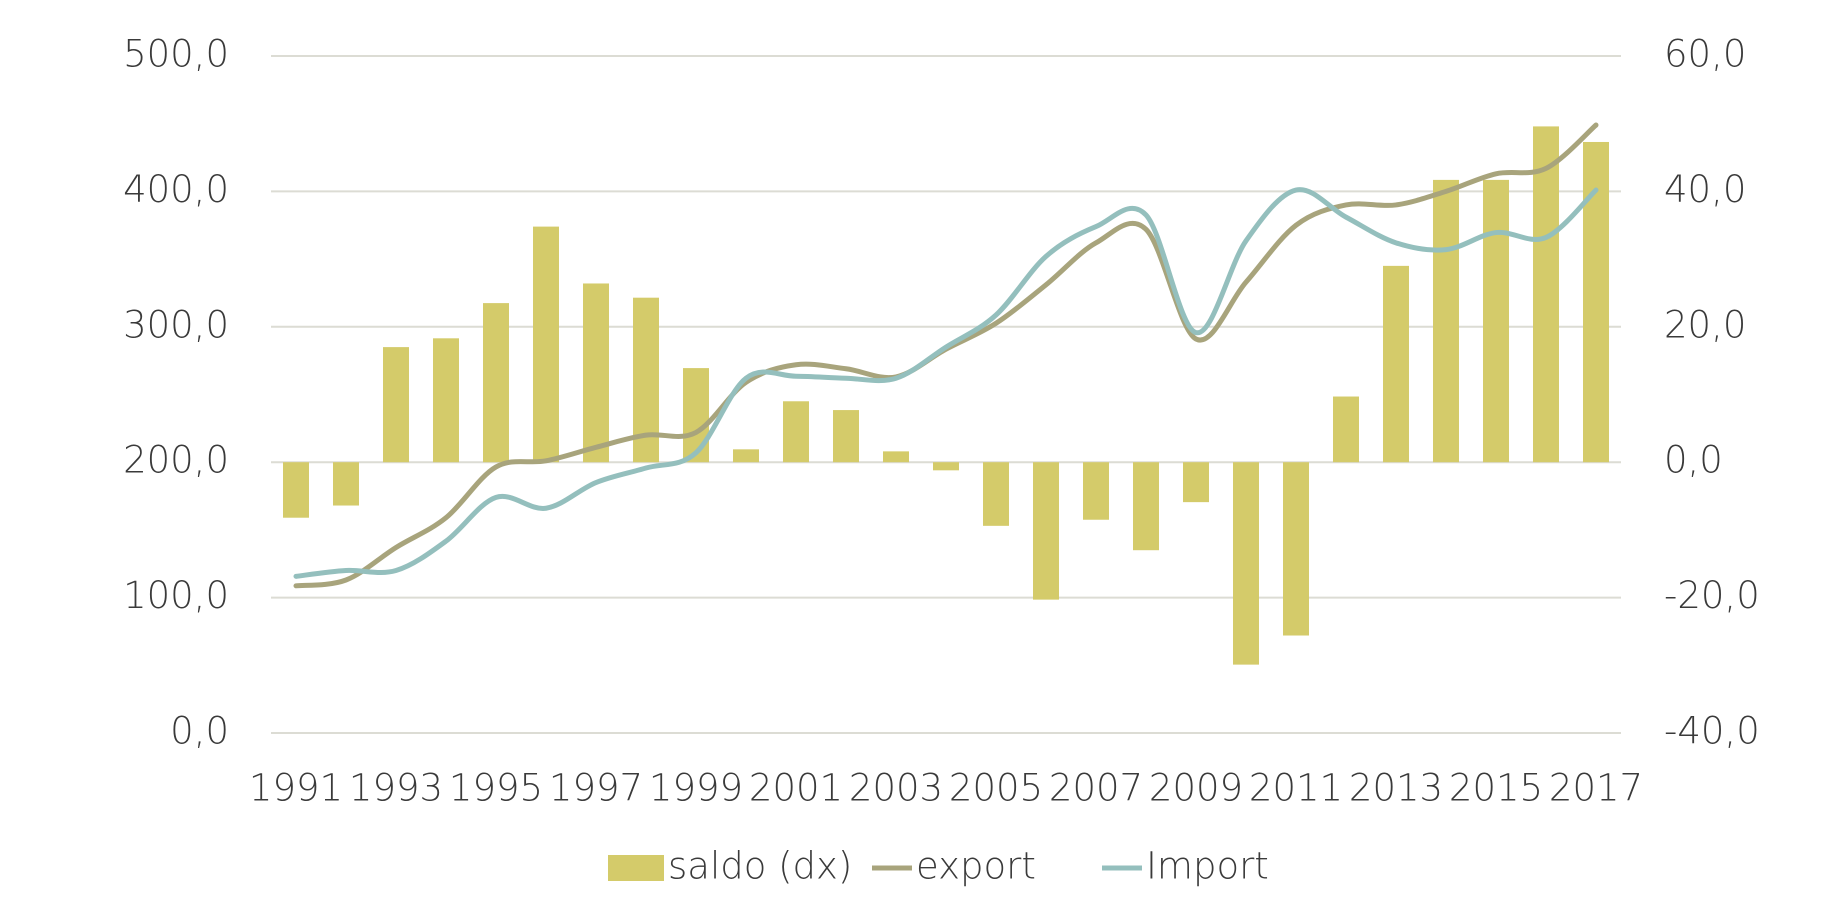 The image size is (1835, 907). I want to click on x-tick-label: 2003, so click(896, 788).